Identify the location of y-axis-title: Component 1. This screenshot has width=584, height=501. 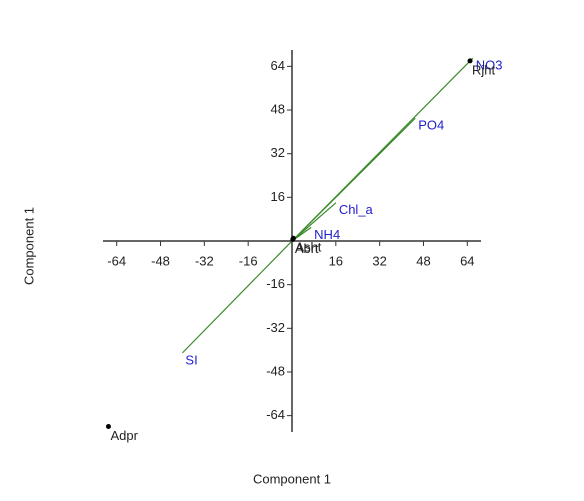
(28, 246).